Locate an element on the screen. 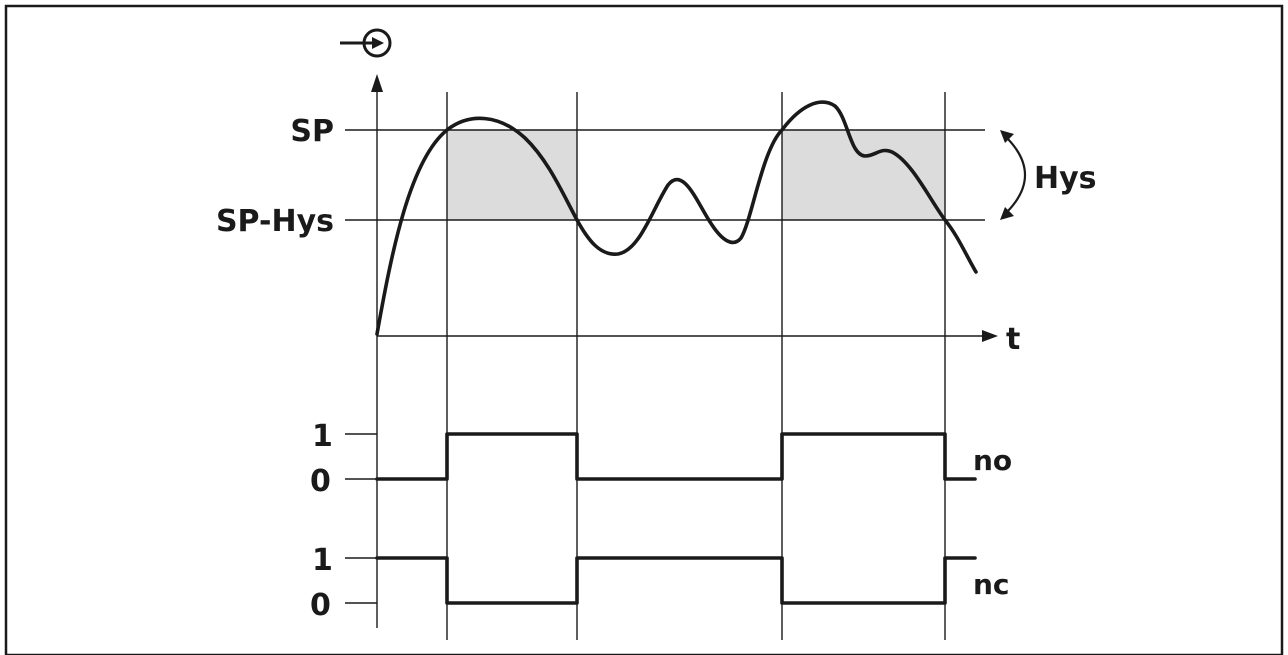  no-output-label: no is located at coordinates (992, 460).